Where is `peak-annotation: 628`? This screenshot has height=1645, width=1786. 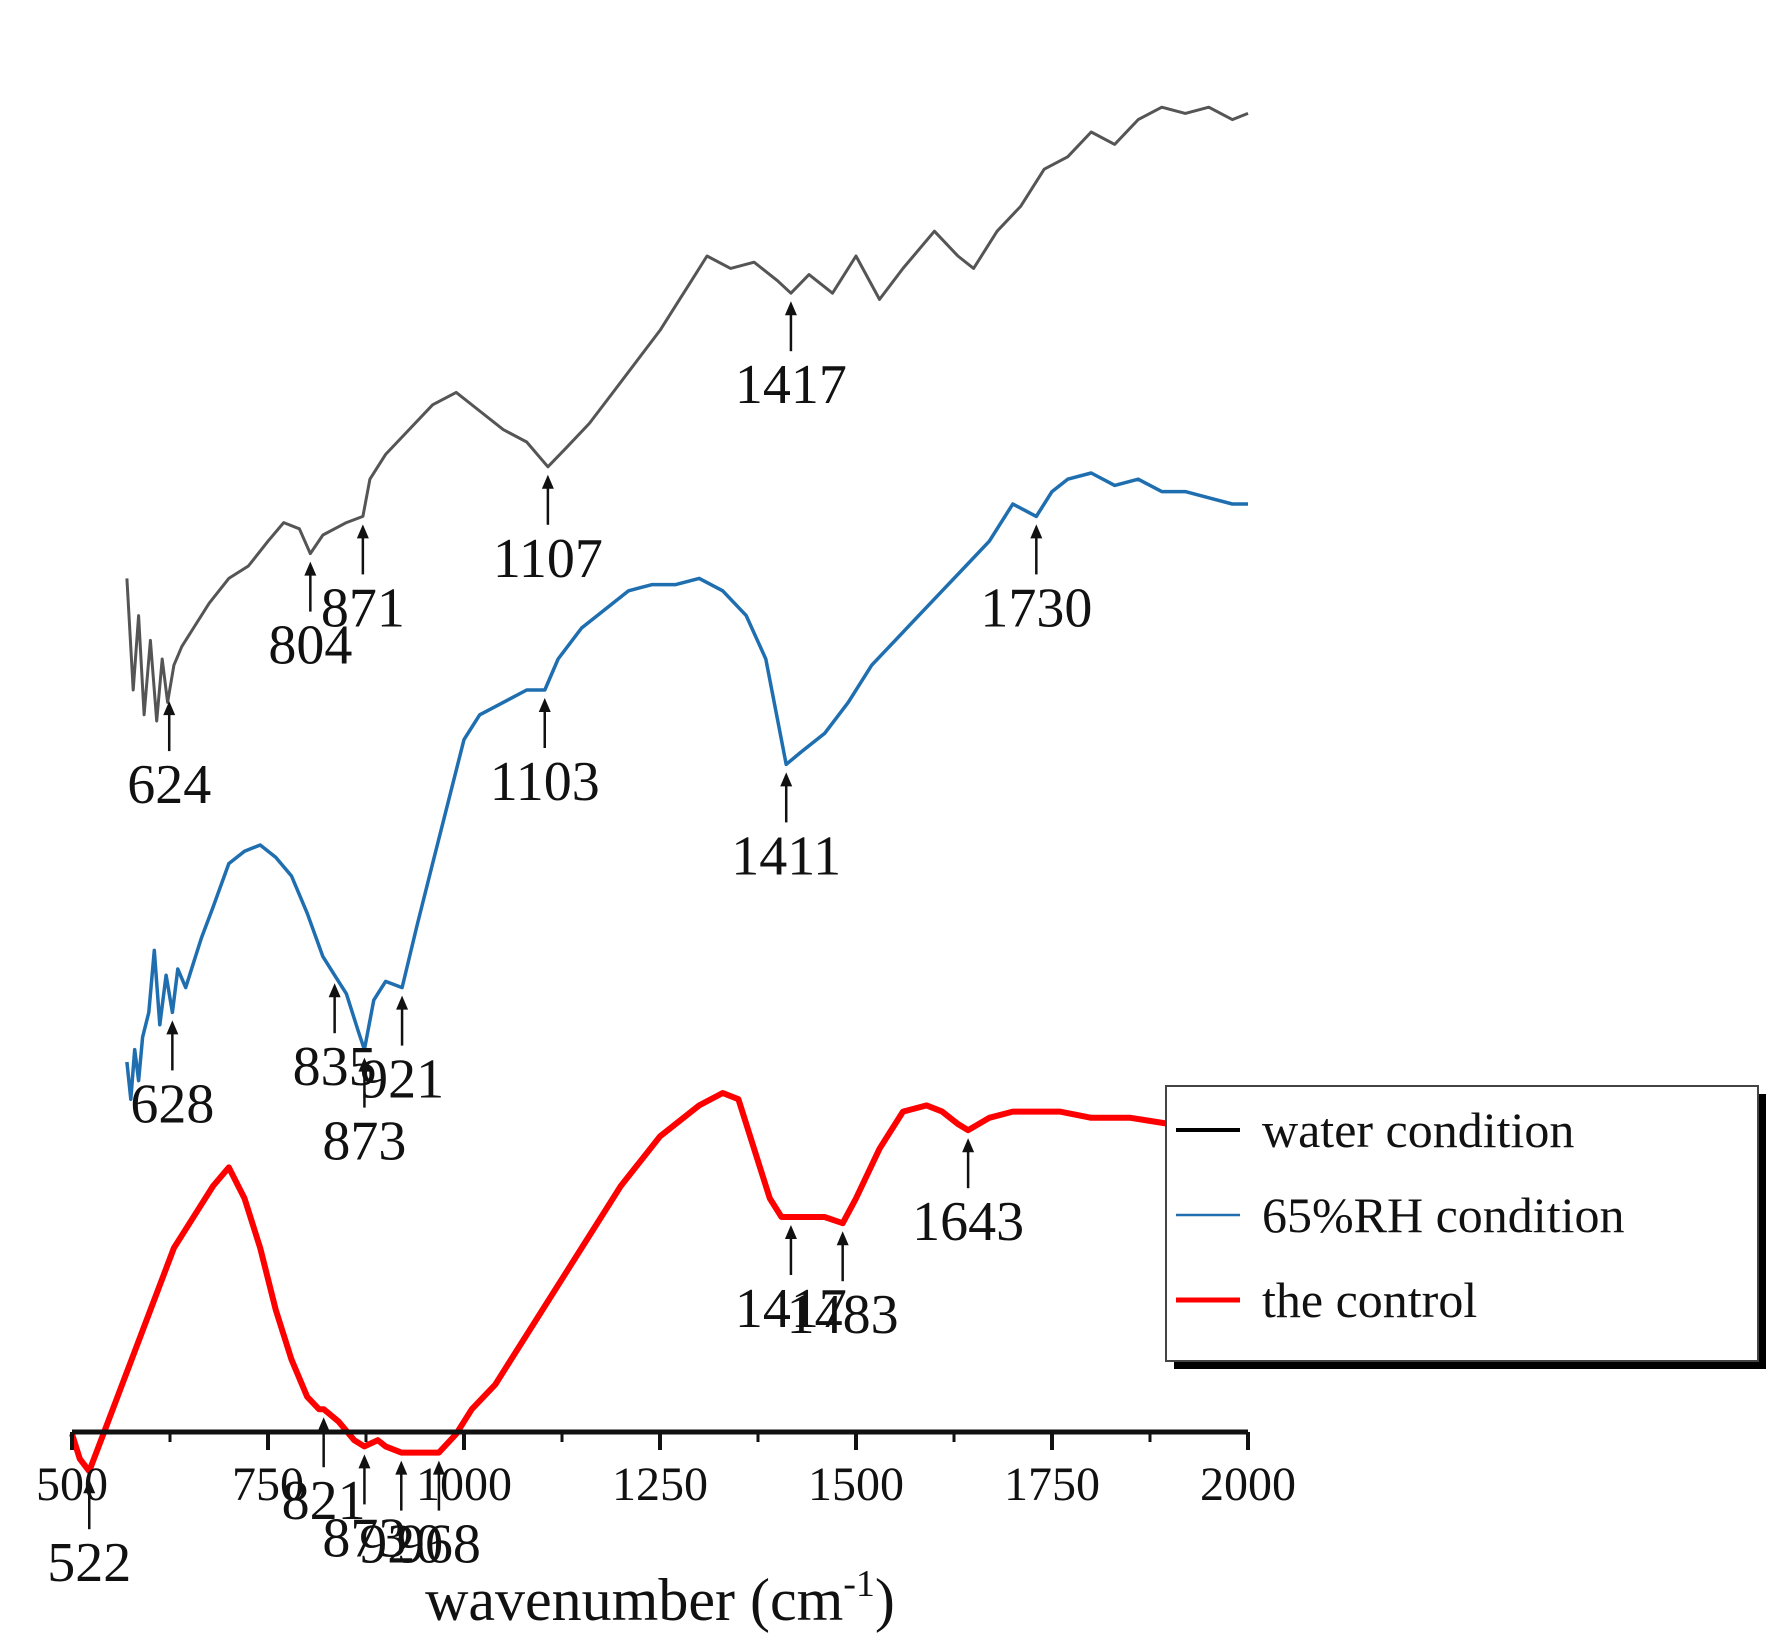
peak-annotation: 628 is located at coordinates (172, 1077).